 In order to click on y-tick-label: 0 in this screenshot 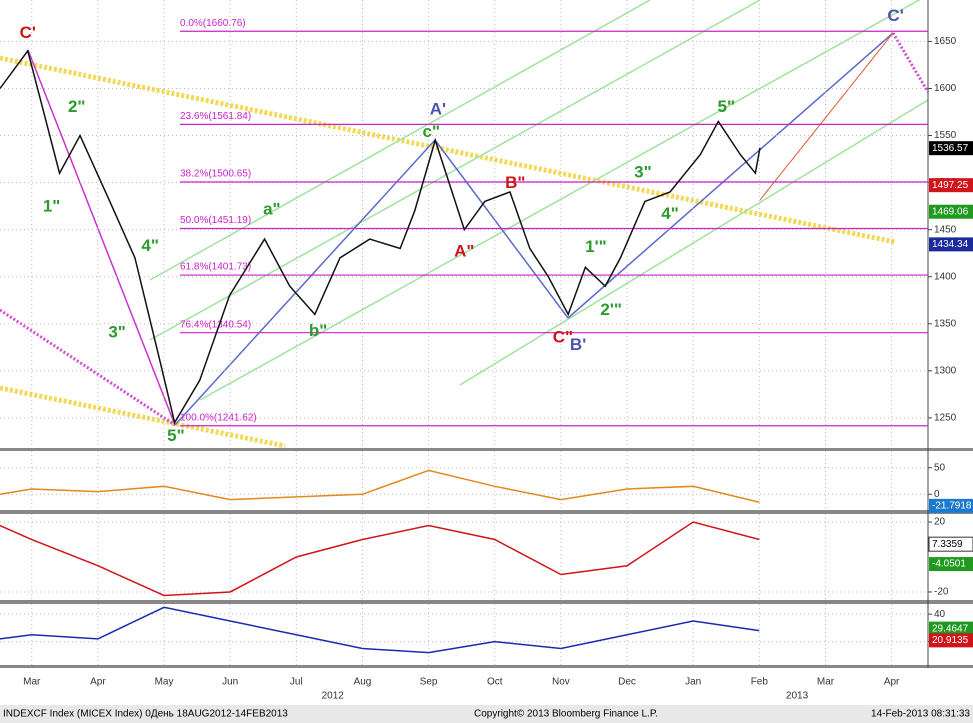, I will do `click(937, 494)`.